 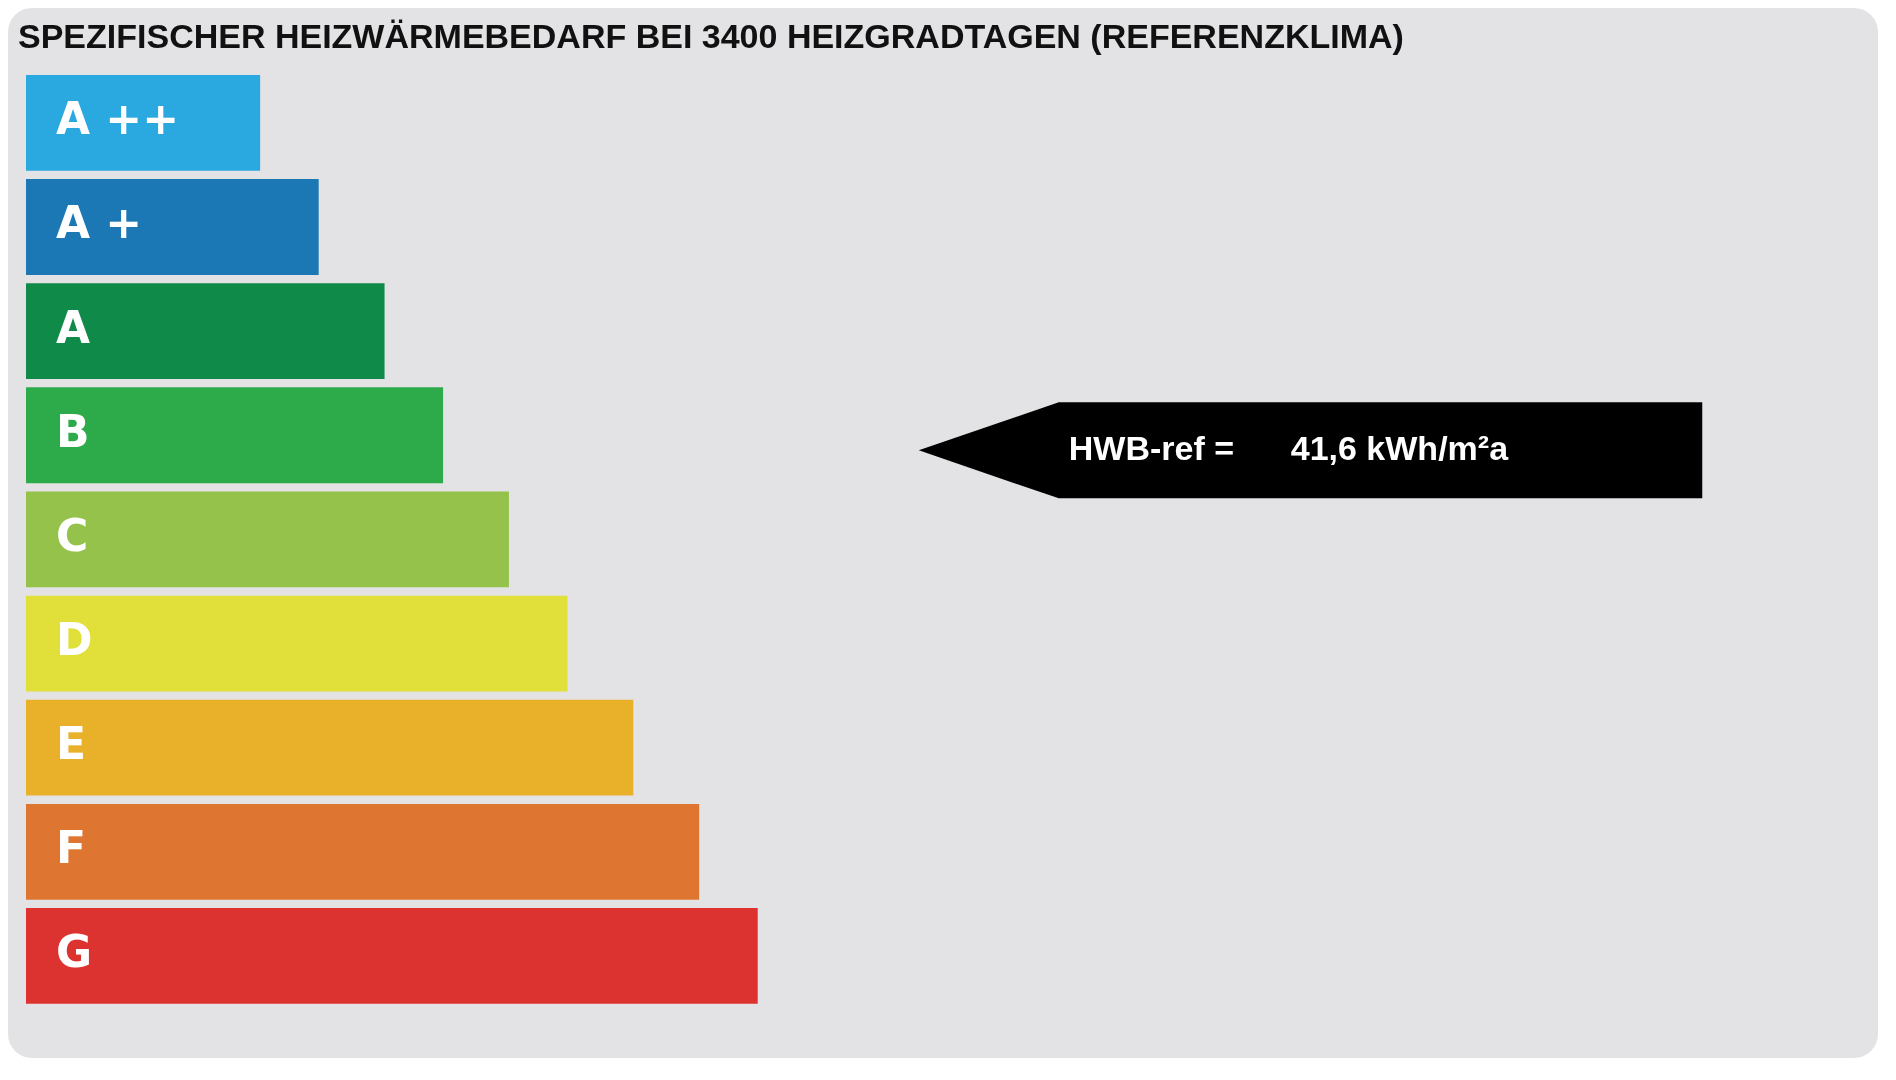 I want to click on text: HWB-ref = 41,6 kWh/m²a, so click(x=1289, y=447).